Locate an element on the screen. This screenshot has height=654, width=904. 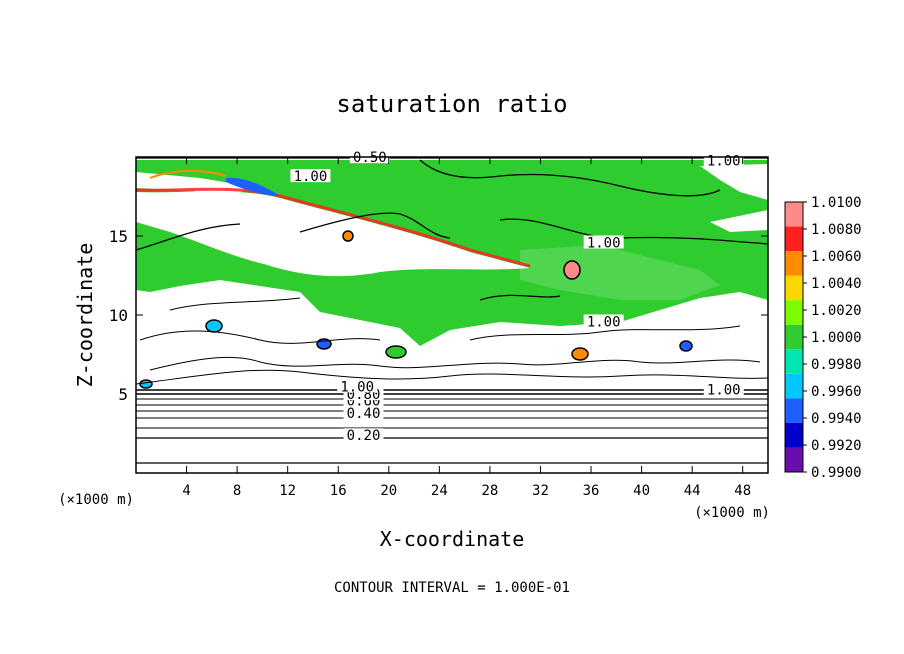
colorbar-label: 1.0060 is located at coordinates (836, 257).